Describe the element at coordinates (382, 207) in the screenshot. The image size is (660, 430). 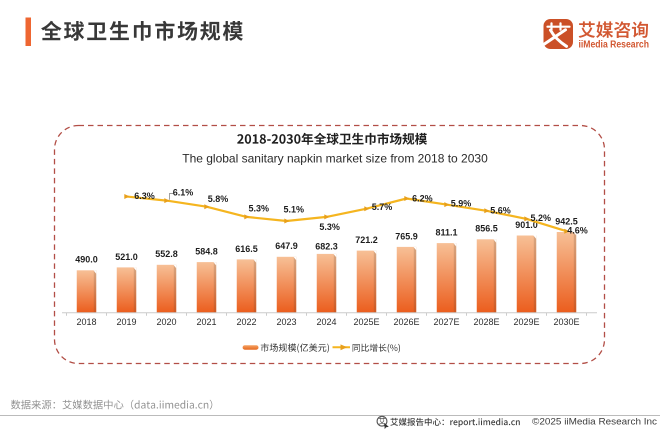
I see `svg-text: 5.7%` at that location.